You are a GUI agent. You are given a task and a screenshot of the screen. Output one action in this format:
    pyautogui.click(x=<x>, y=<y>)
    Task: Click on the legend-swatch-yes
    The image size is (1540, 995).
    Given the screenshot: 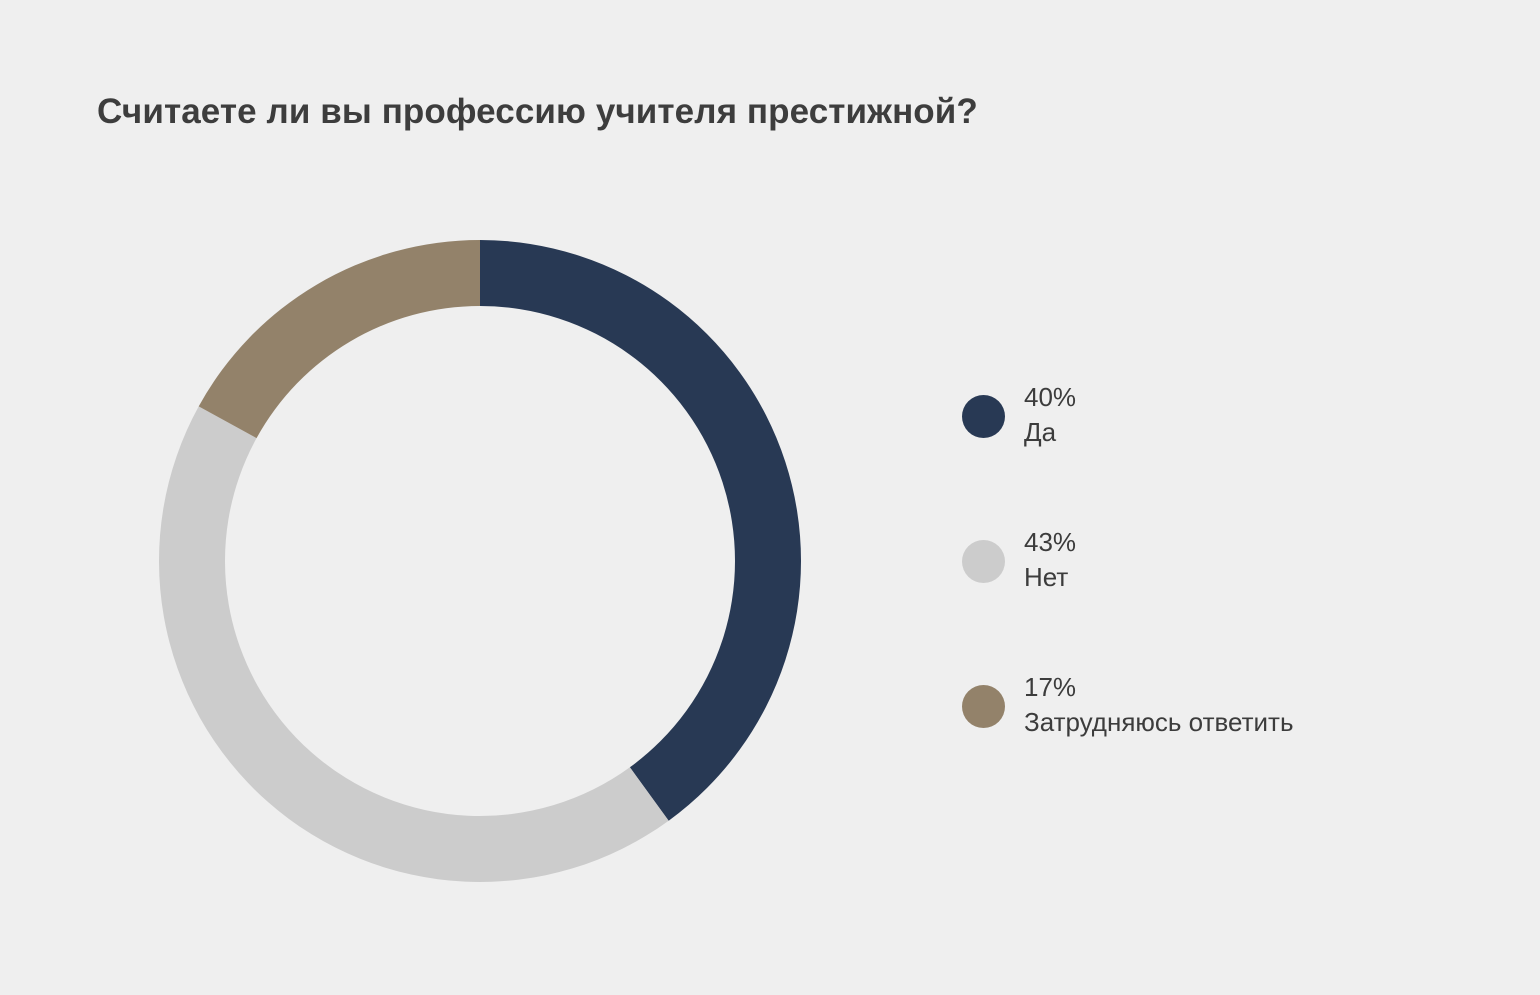 What is the action you would take?
    pyautogui.click(x=983, y=416)
    